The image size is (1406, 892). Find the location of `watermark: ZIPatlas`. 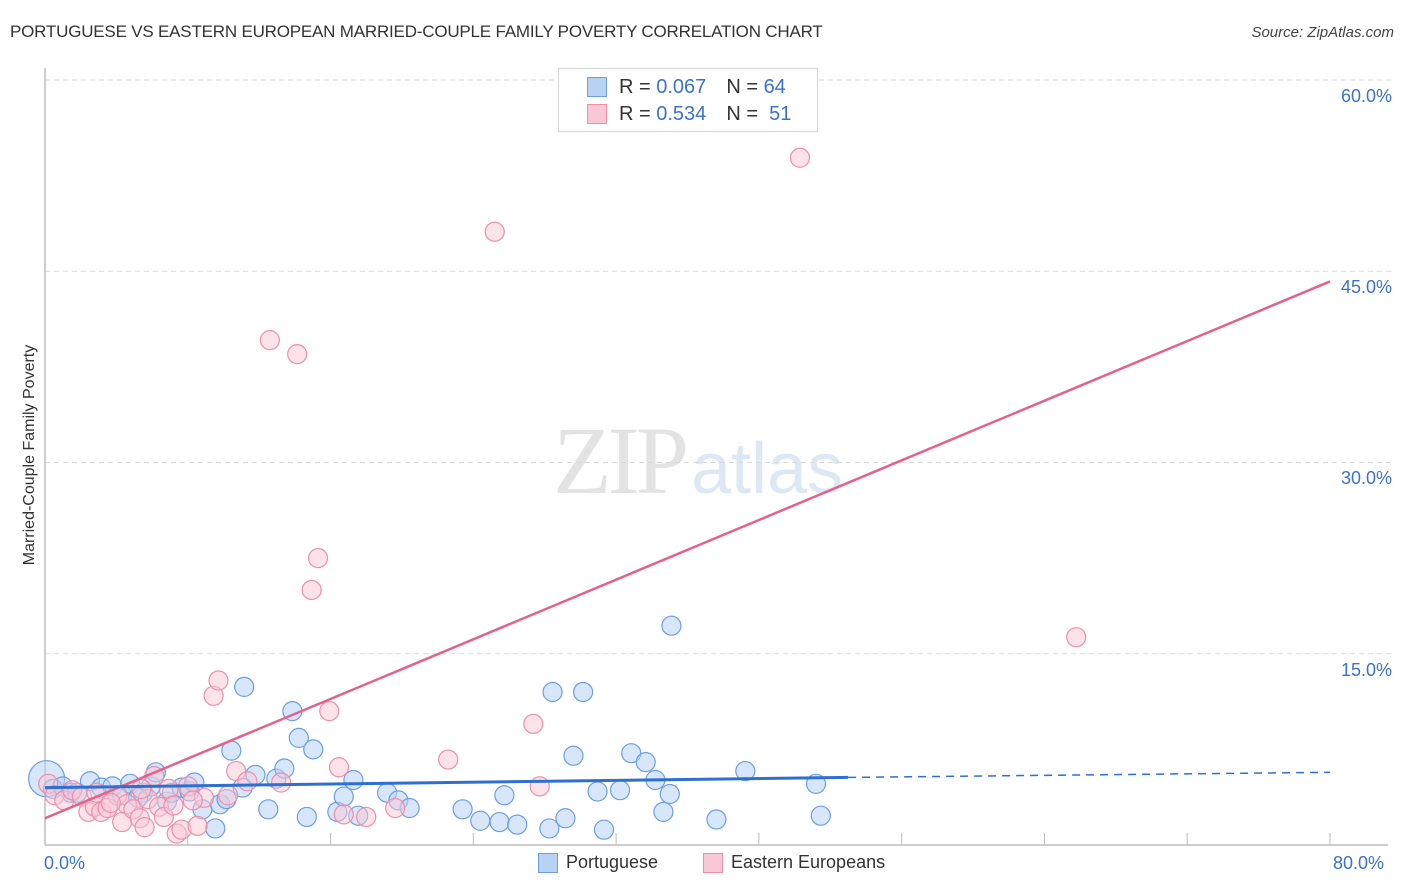

watermark: ZIPatlas is located at coordinates (698, 460).